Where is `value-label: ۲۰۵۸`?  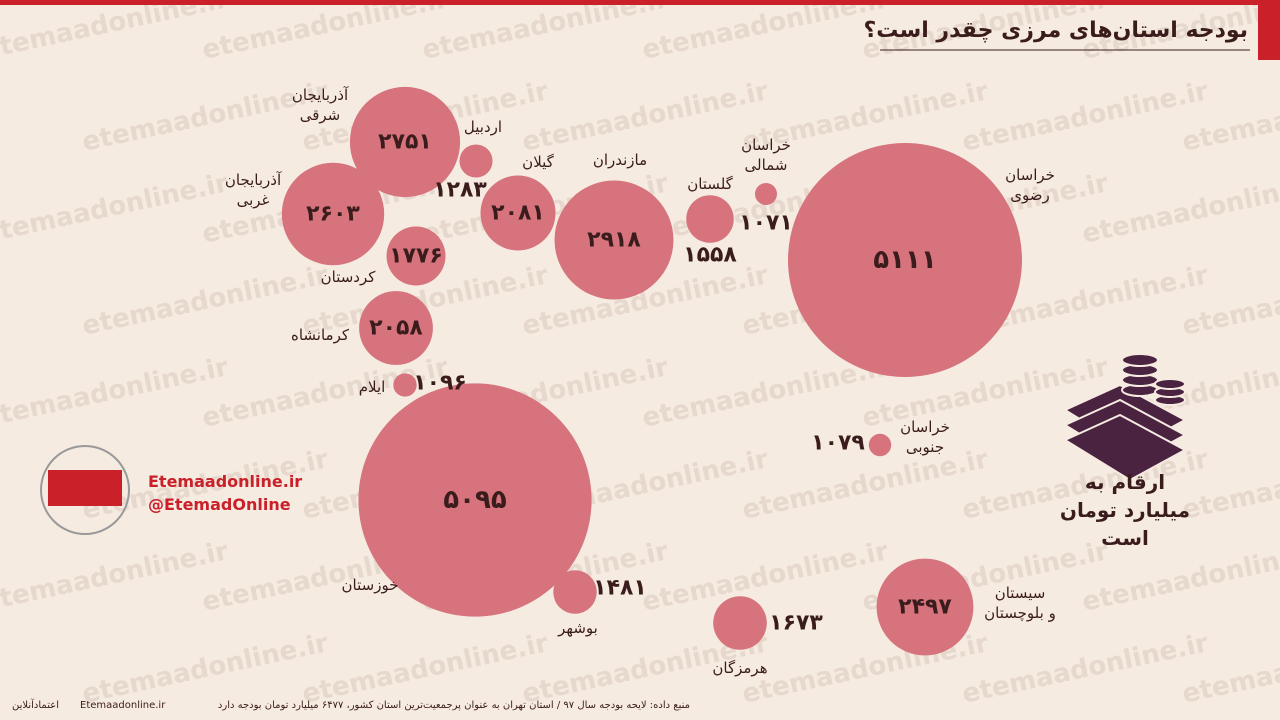
value-label: ۲۰۵۸ is located at coordinates (396, 328).